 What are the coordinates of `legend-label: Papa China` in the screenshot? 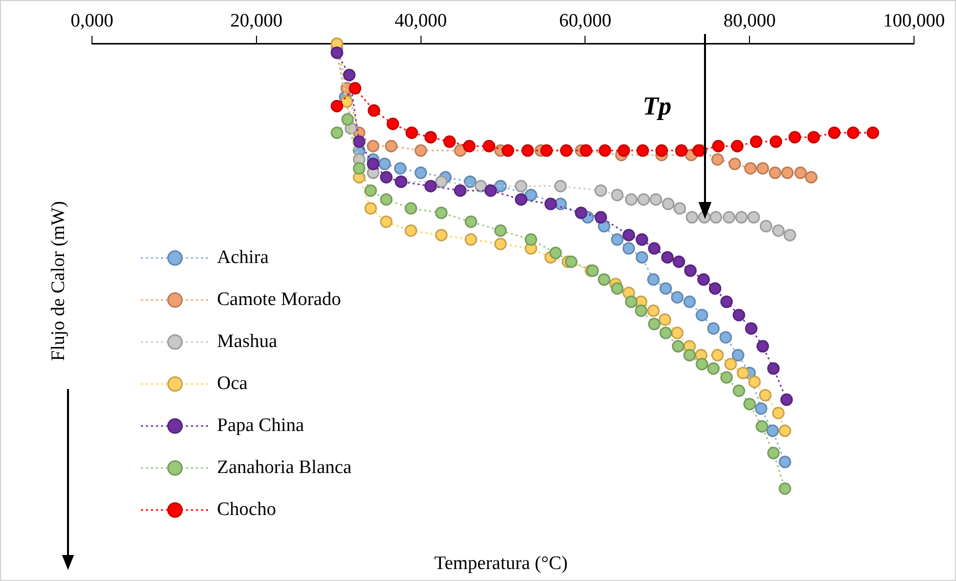 It's located at (260, 426).